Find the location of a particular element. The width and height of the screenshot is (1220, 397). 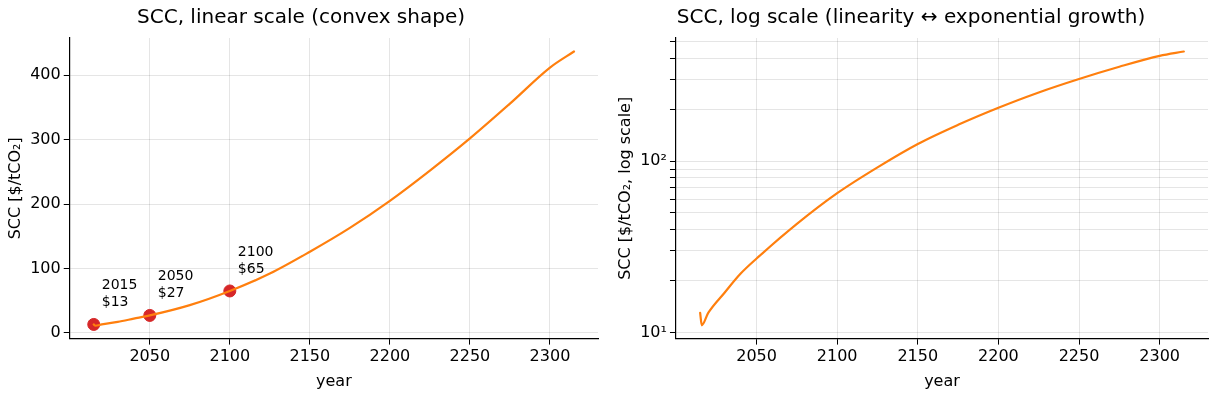

y-axis-title: SCC [$/tCO₂, log scale] is located at coordinates (624, 188).